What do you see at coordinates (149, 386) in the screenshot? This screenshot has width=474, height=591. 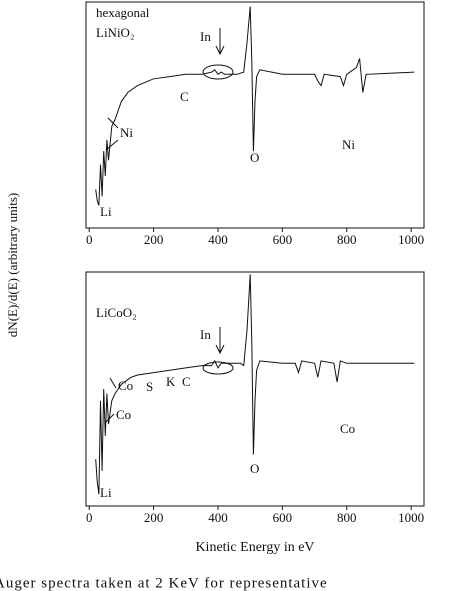 I see `annotation: S` at bounding box center [149, 386].